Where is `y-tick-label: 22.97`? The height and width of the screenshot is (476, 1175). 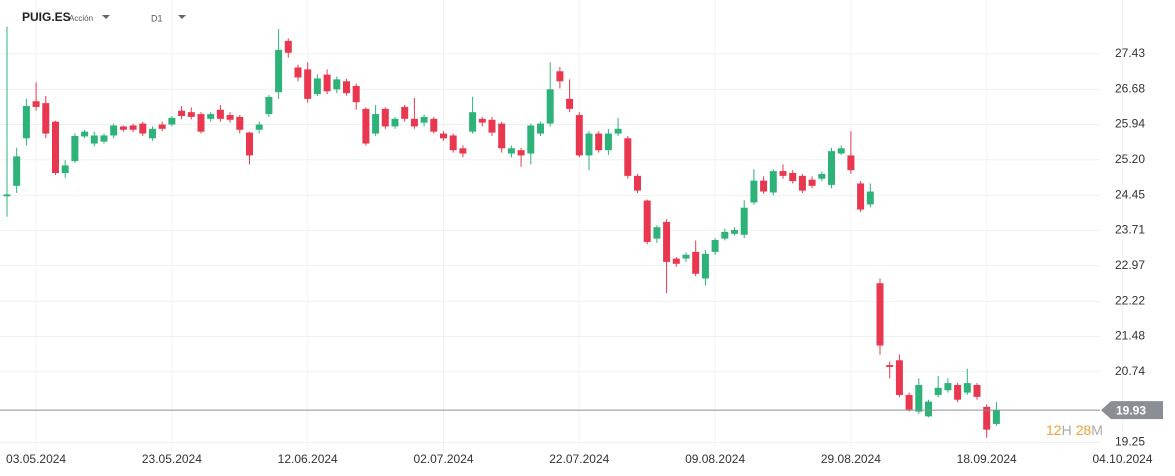
y-tick-label: 22.97 is located at coordinates (1130, 265).